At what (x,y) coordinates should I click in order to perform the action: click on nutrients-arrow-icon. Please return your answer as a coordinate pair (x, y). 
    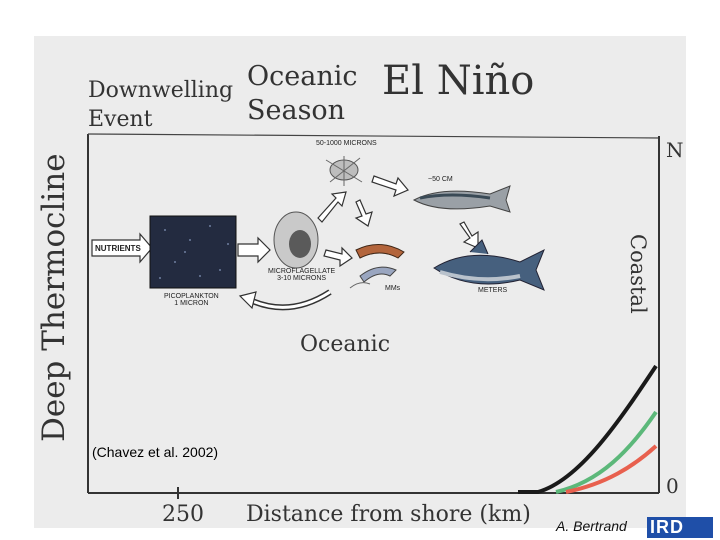
    Looking at the image, I should click on (122, 248).